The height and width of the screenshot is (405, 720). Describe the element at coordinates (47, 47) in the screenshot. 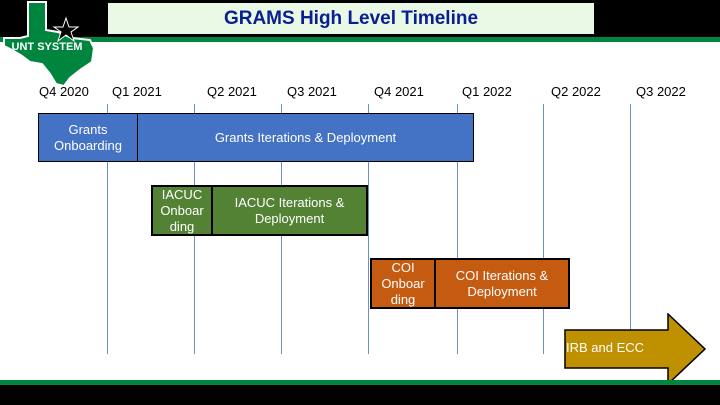

I see `logo-text: UNT SYSTEM` at that location.